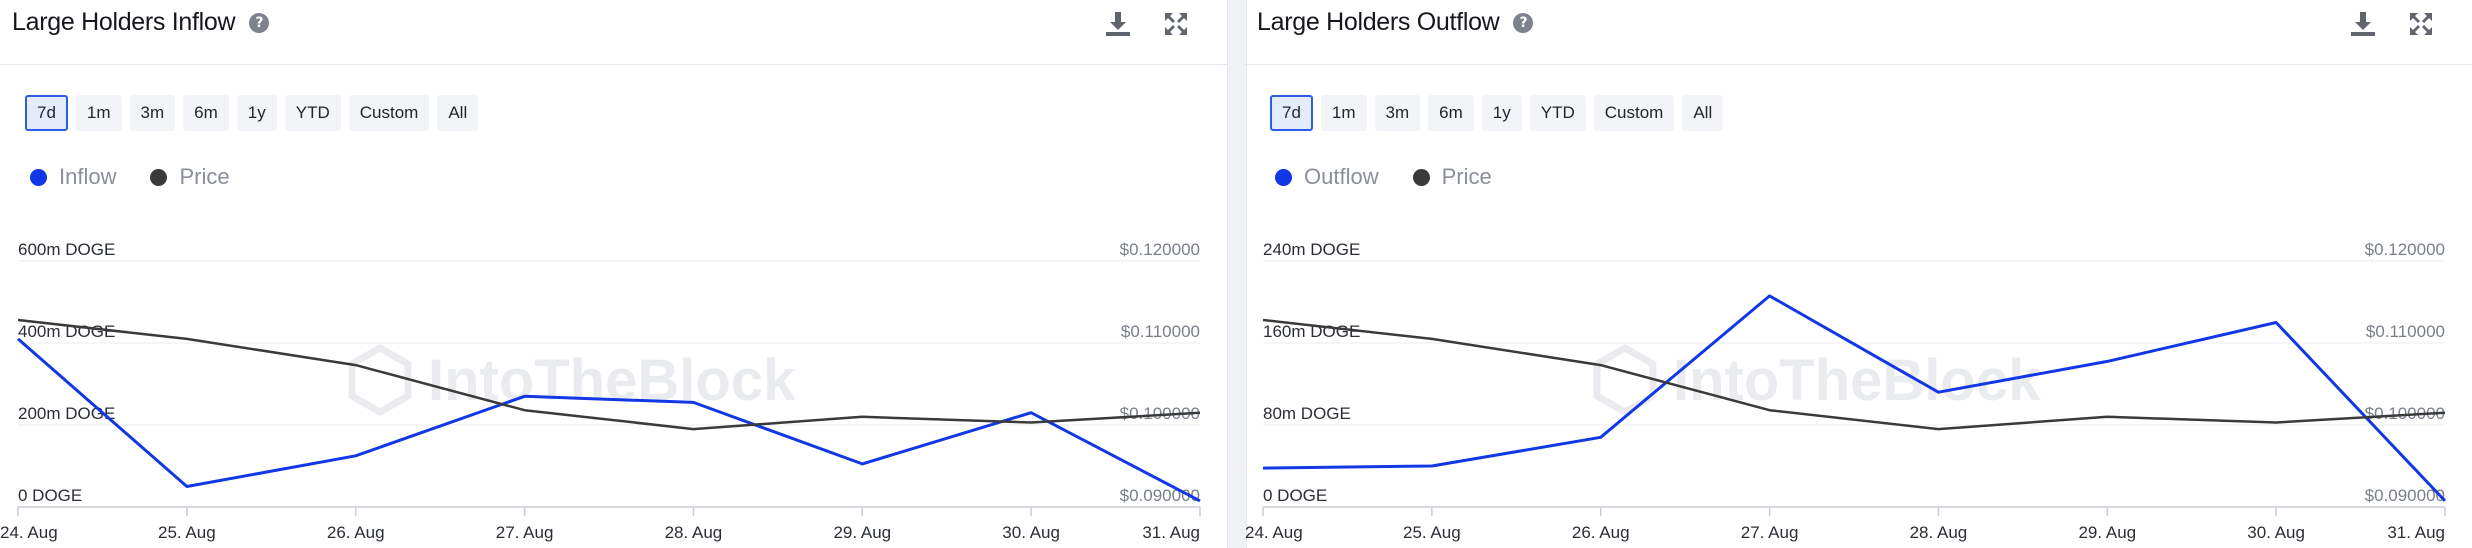 The height and width of the screenshot is (548, 2472). Describe the element at coordinates (1858, 32) in the screenshot. I see `panel-header: Large Holders Outflow?` at that location.